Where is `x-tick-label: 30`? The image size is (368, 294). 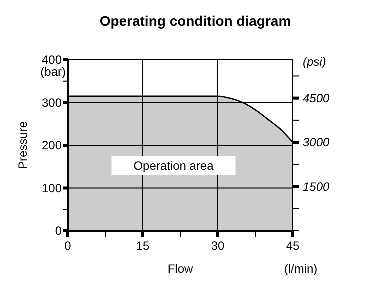
x-tick-label: 30 is located at coordinates (218, 246).